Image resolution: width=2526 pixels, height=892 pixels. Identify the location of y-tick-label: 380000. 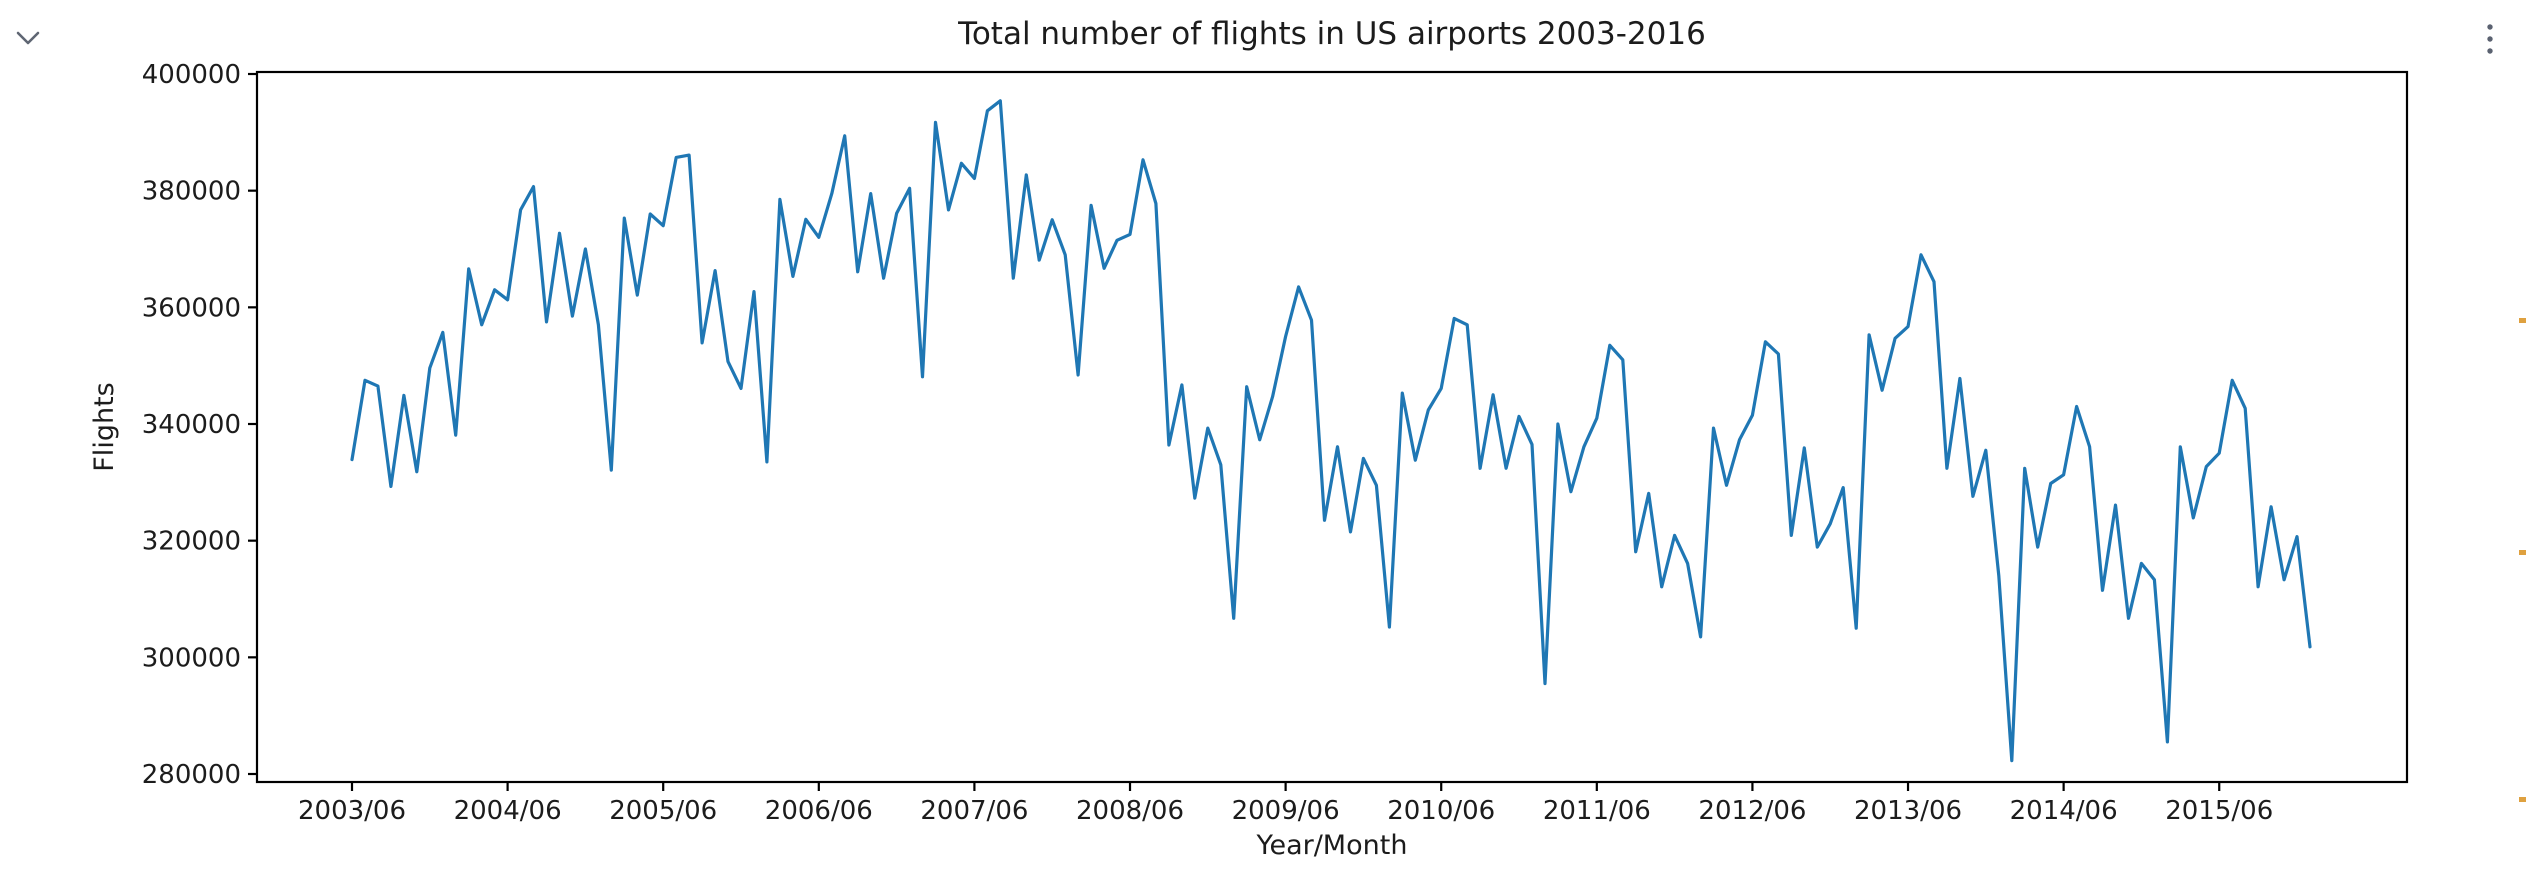
(191, 192).